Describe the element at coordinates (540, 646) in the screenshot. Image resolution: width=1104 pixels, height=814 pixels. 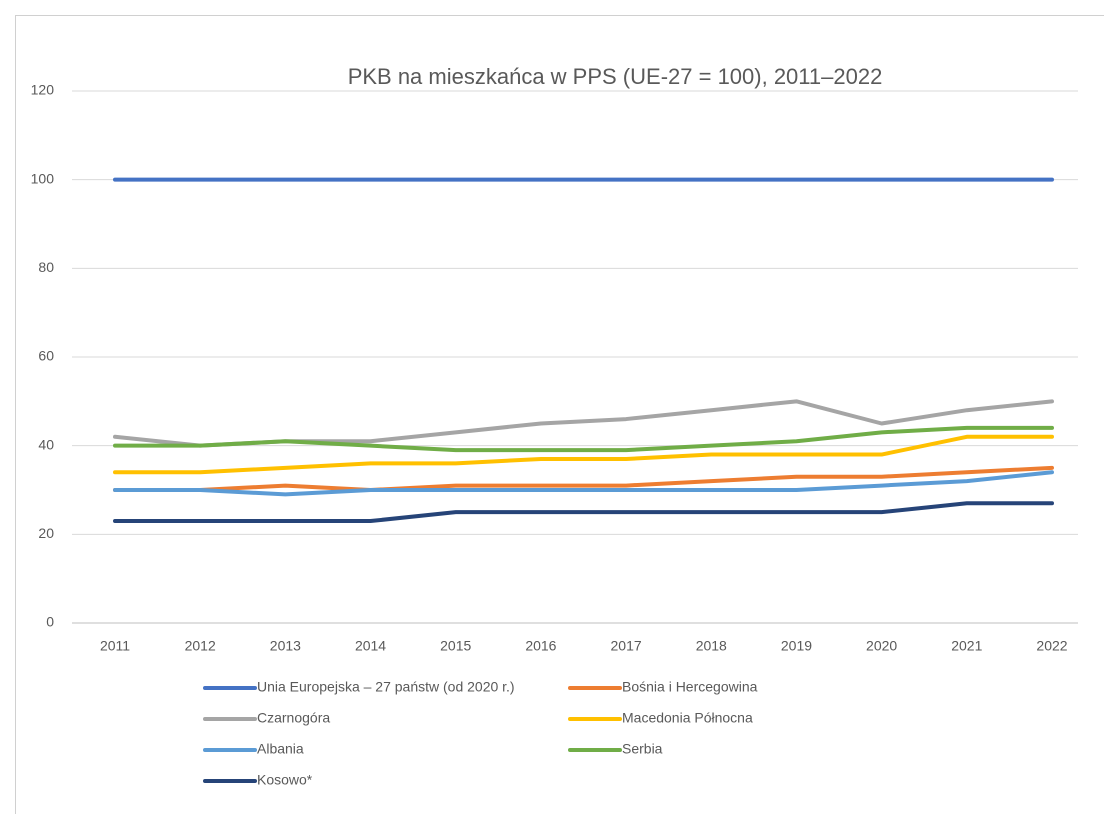
I see `x-tick-label: 2016` at that location.